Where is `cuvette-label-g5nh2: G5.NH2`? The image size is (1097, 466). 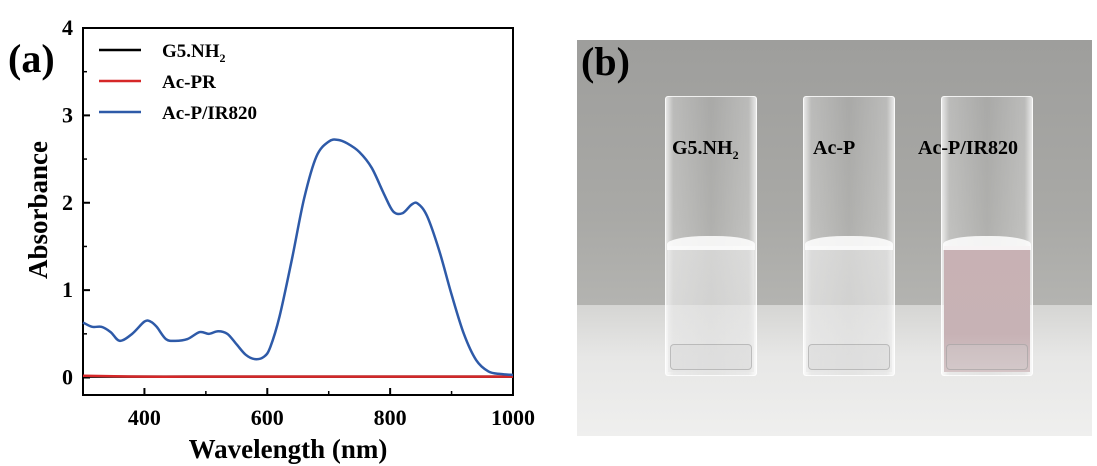 cuvette-label-g5nh2: G5.NH2 is located at coordinates (705, 149).